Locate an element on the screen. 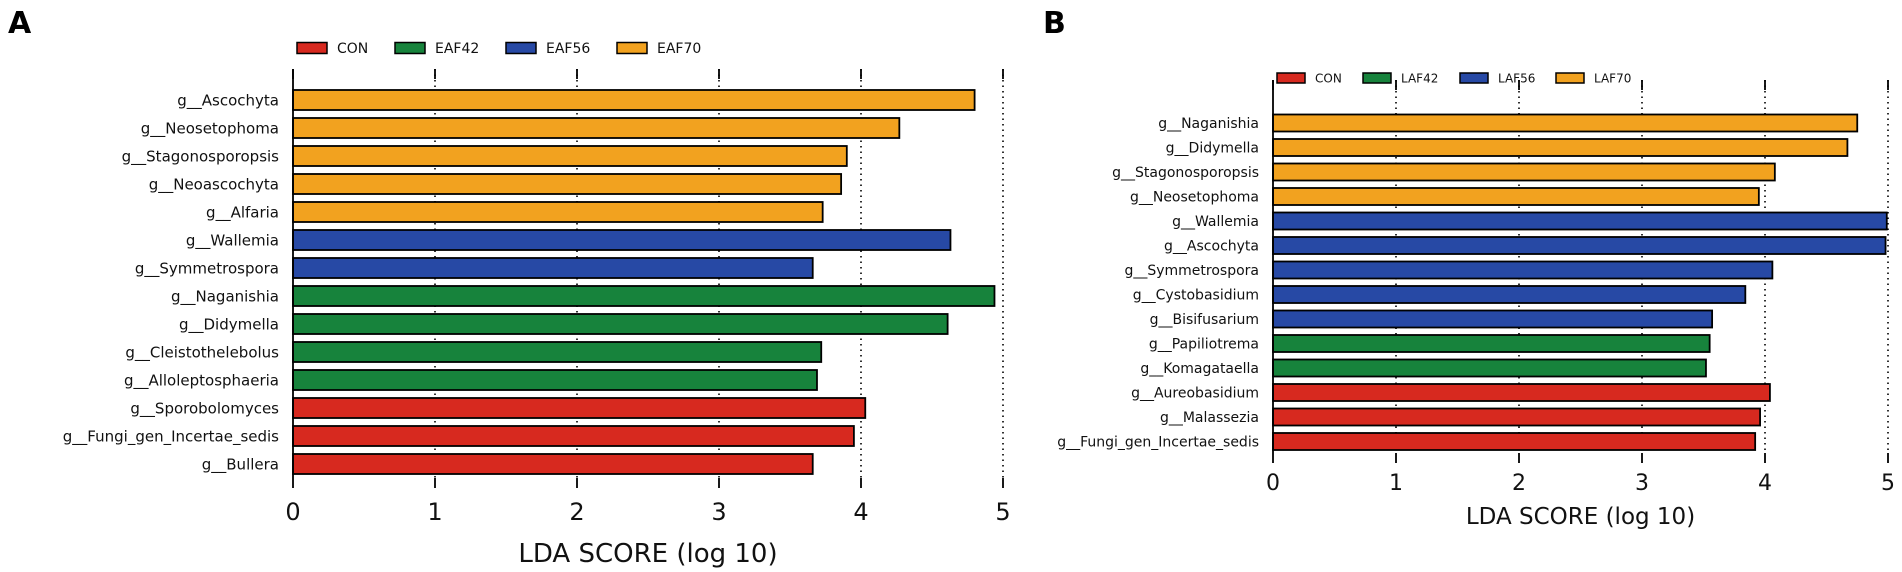 The height and width of the screenshot is (572, 1902). panel-b-legend-label: CON is located at coordinates (1328, 78).